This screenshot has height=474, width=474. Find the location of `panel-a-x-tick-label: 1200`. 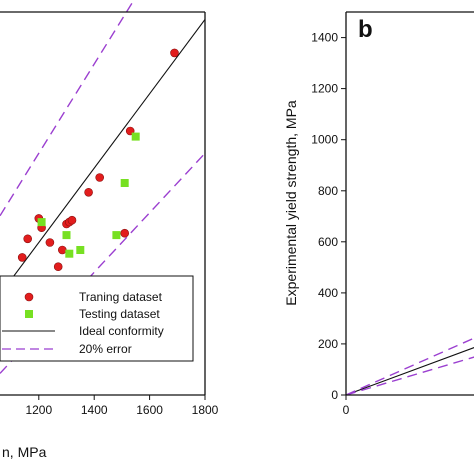

panel-a-x-tick-label: 1200 is located at coordinates (38, 410).